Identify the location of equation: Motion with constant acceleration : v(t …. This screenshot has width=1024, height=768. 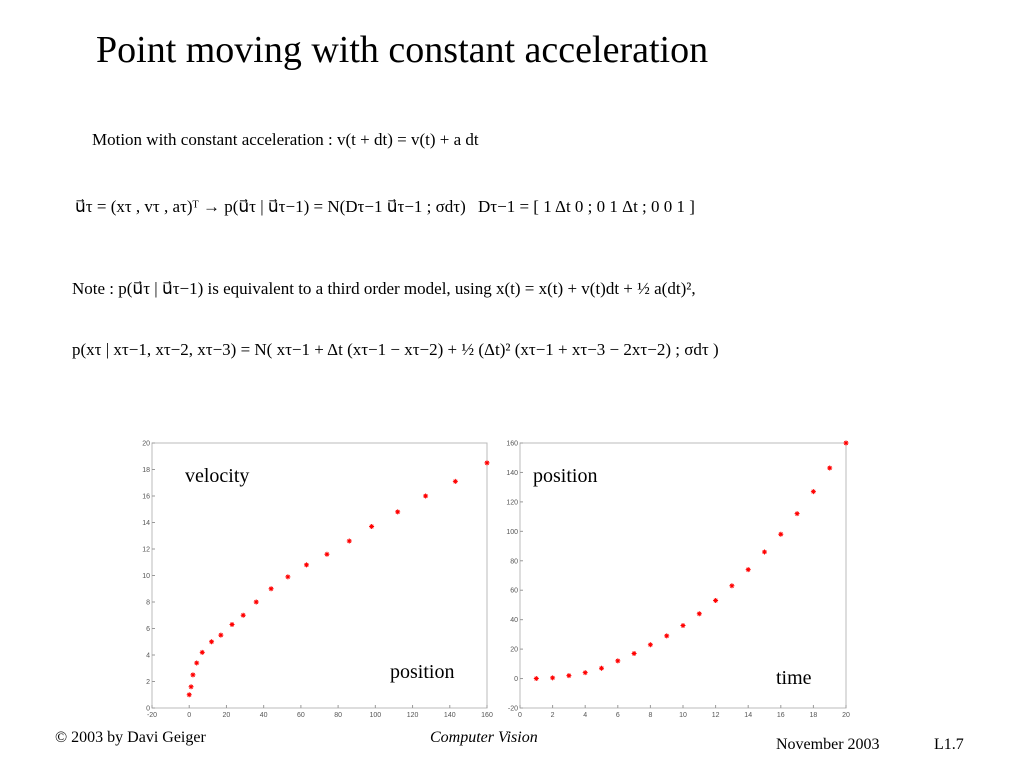
(285, 139).